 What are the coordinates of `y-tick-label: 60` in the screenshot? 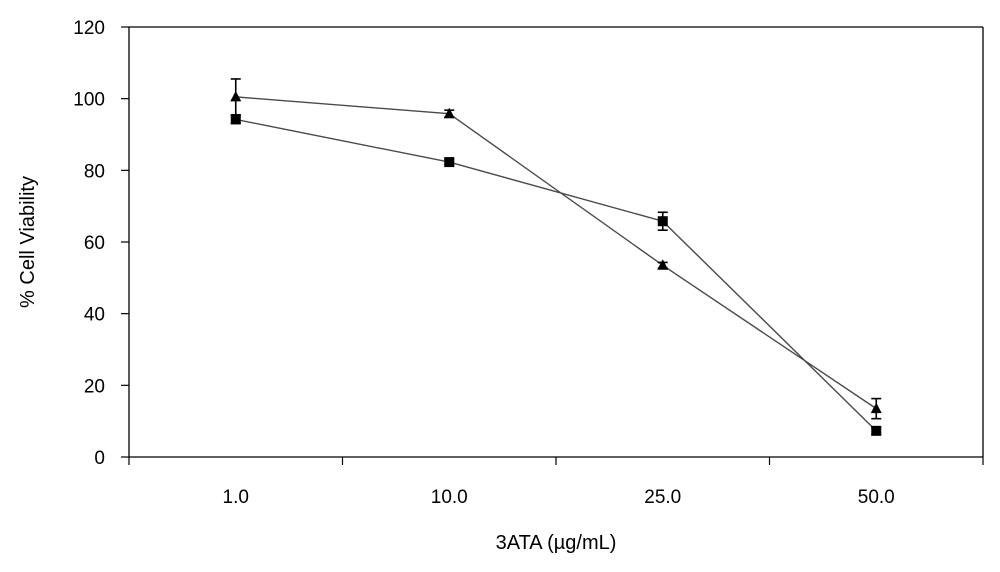 It's located at (94, 243).